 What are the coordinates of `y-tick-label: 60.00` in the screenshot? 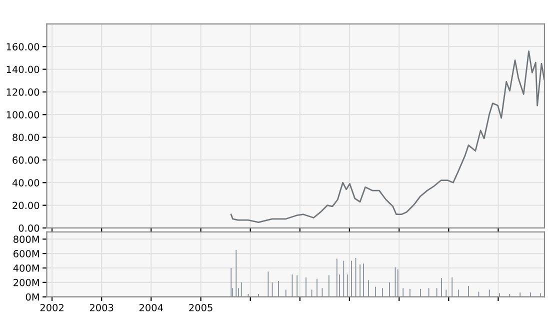 It's located at (26, 160).